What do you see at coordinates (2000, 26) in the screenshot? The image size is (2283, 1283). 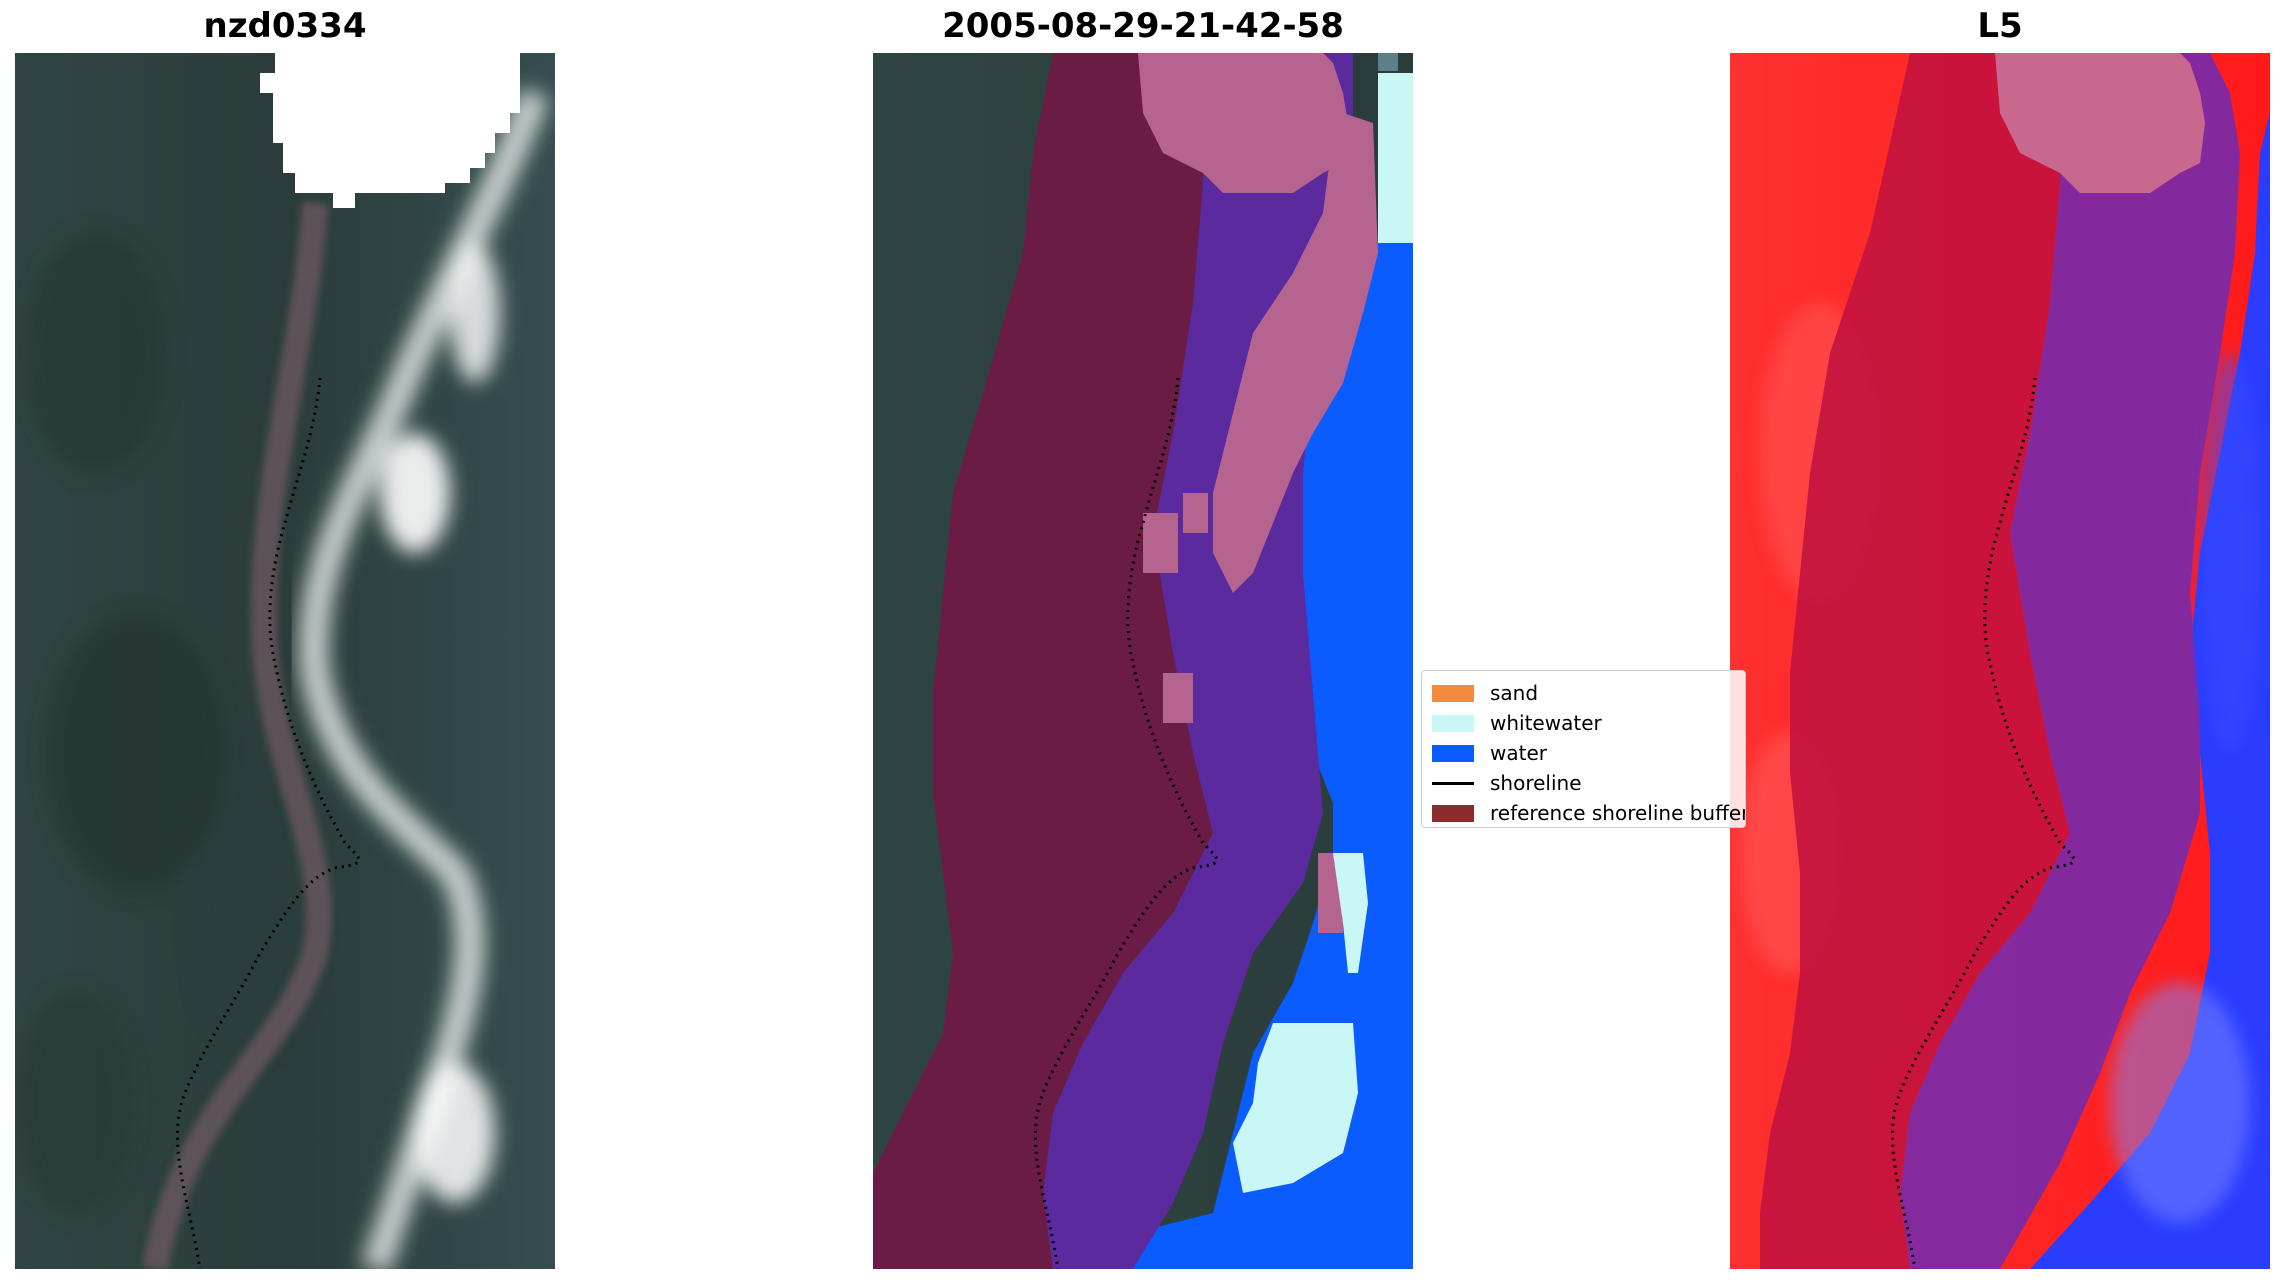 I see `panel-title-index: L5` at bounding box center [2000, 26].